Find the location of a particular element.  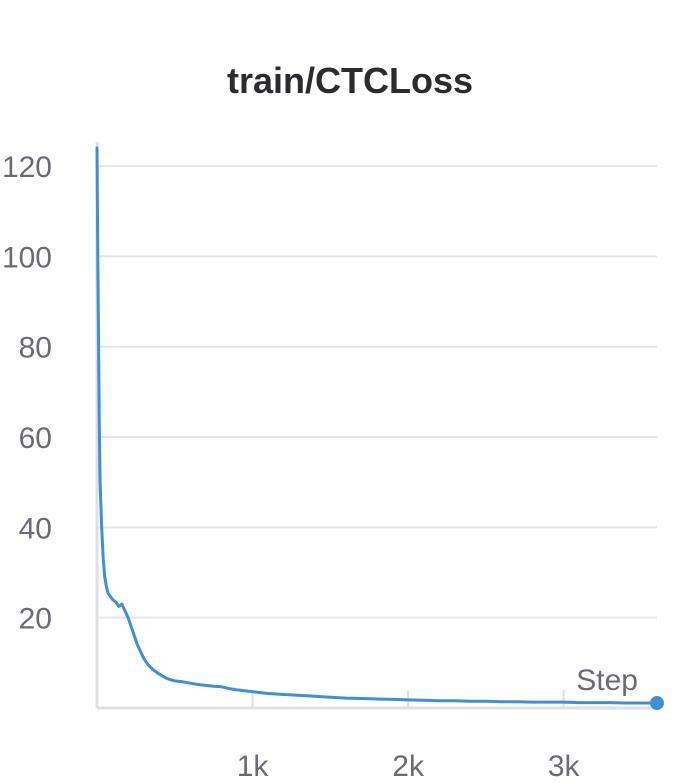

y-tick-label: 80 is located at coordinates (35, 348).